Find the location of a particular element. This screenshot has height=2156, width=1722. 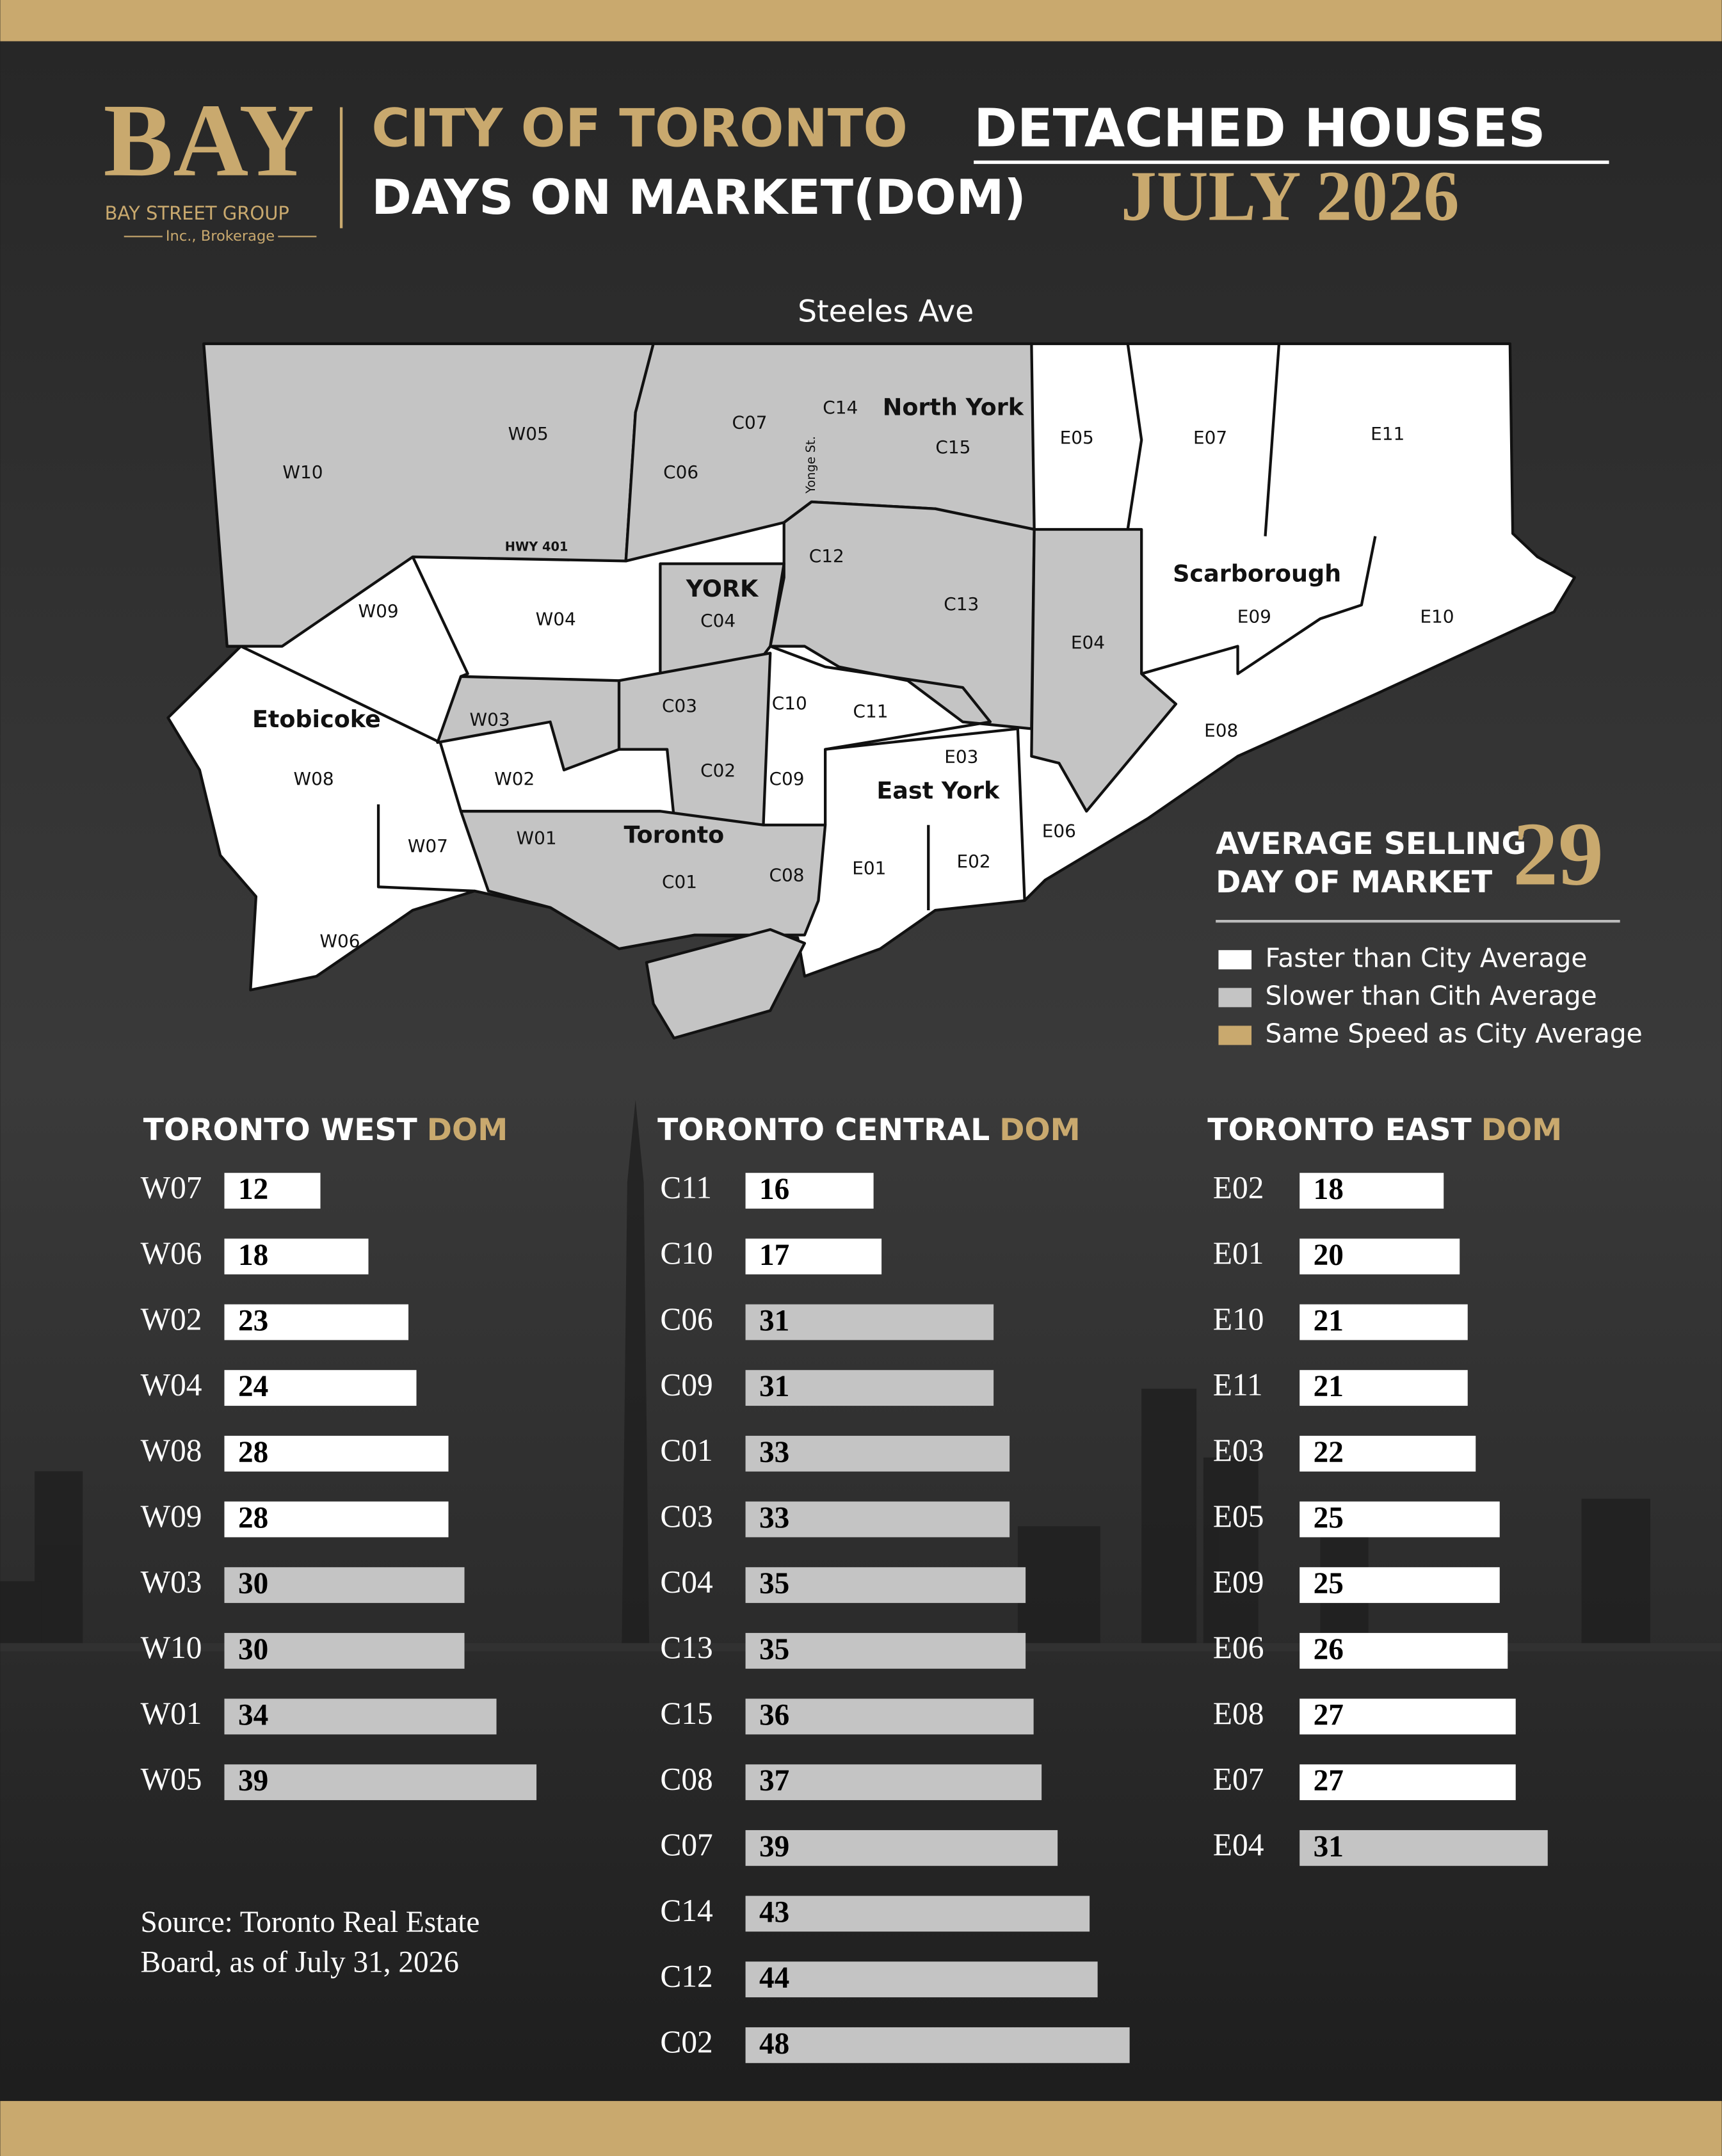

category-label: W06 is located at coordinates (171, 1253).